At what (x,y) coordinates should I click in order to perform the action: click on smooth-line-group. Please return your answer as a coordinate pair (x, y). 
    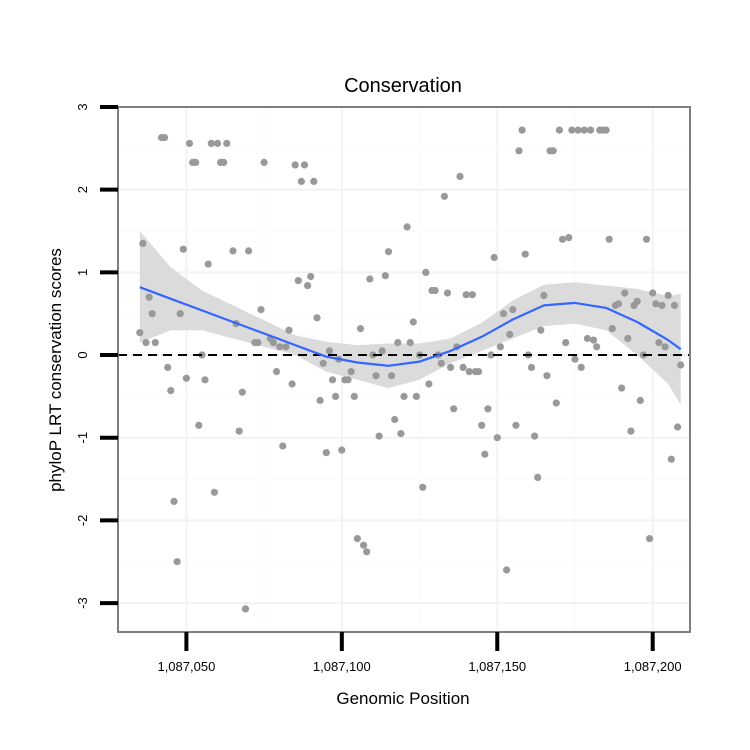
    Looking at the image, I should click on (410, 326).